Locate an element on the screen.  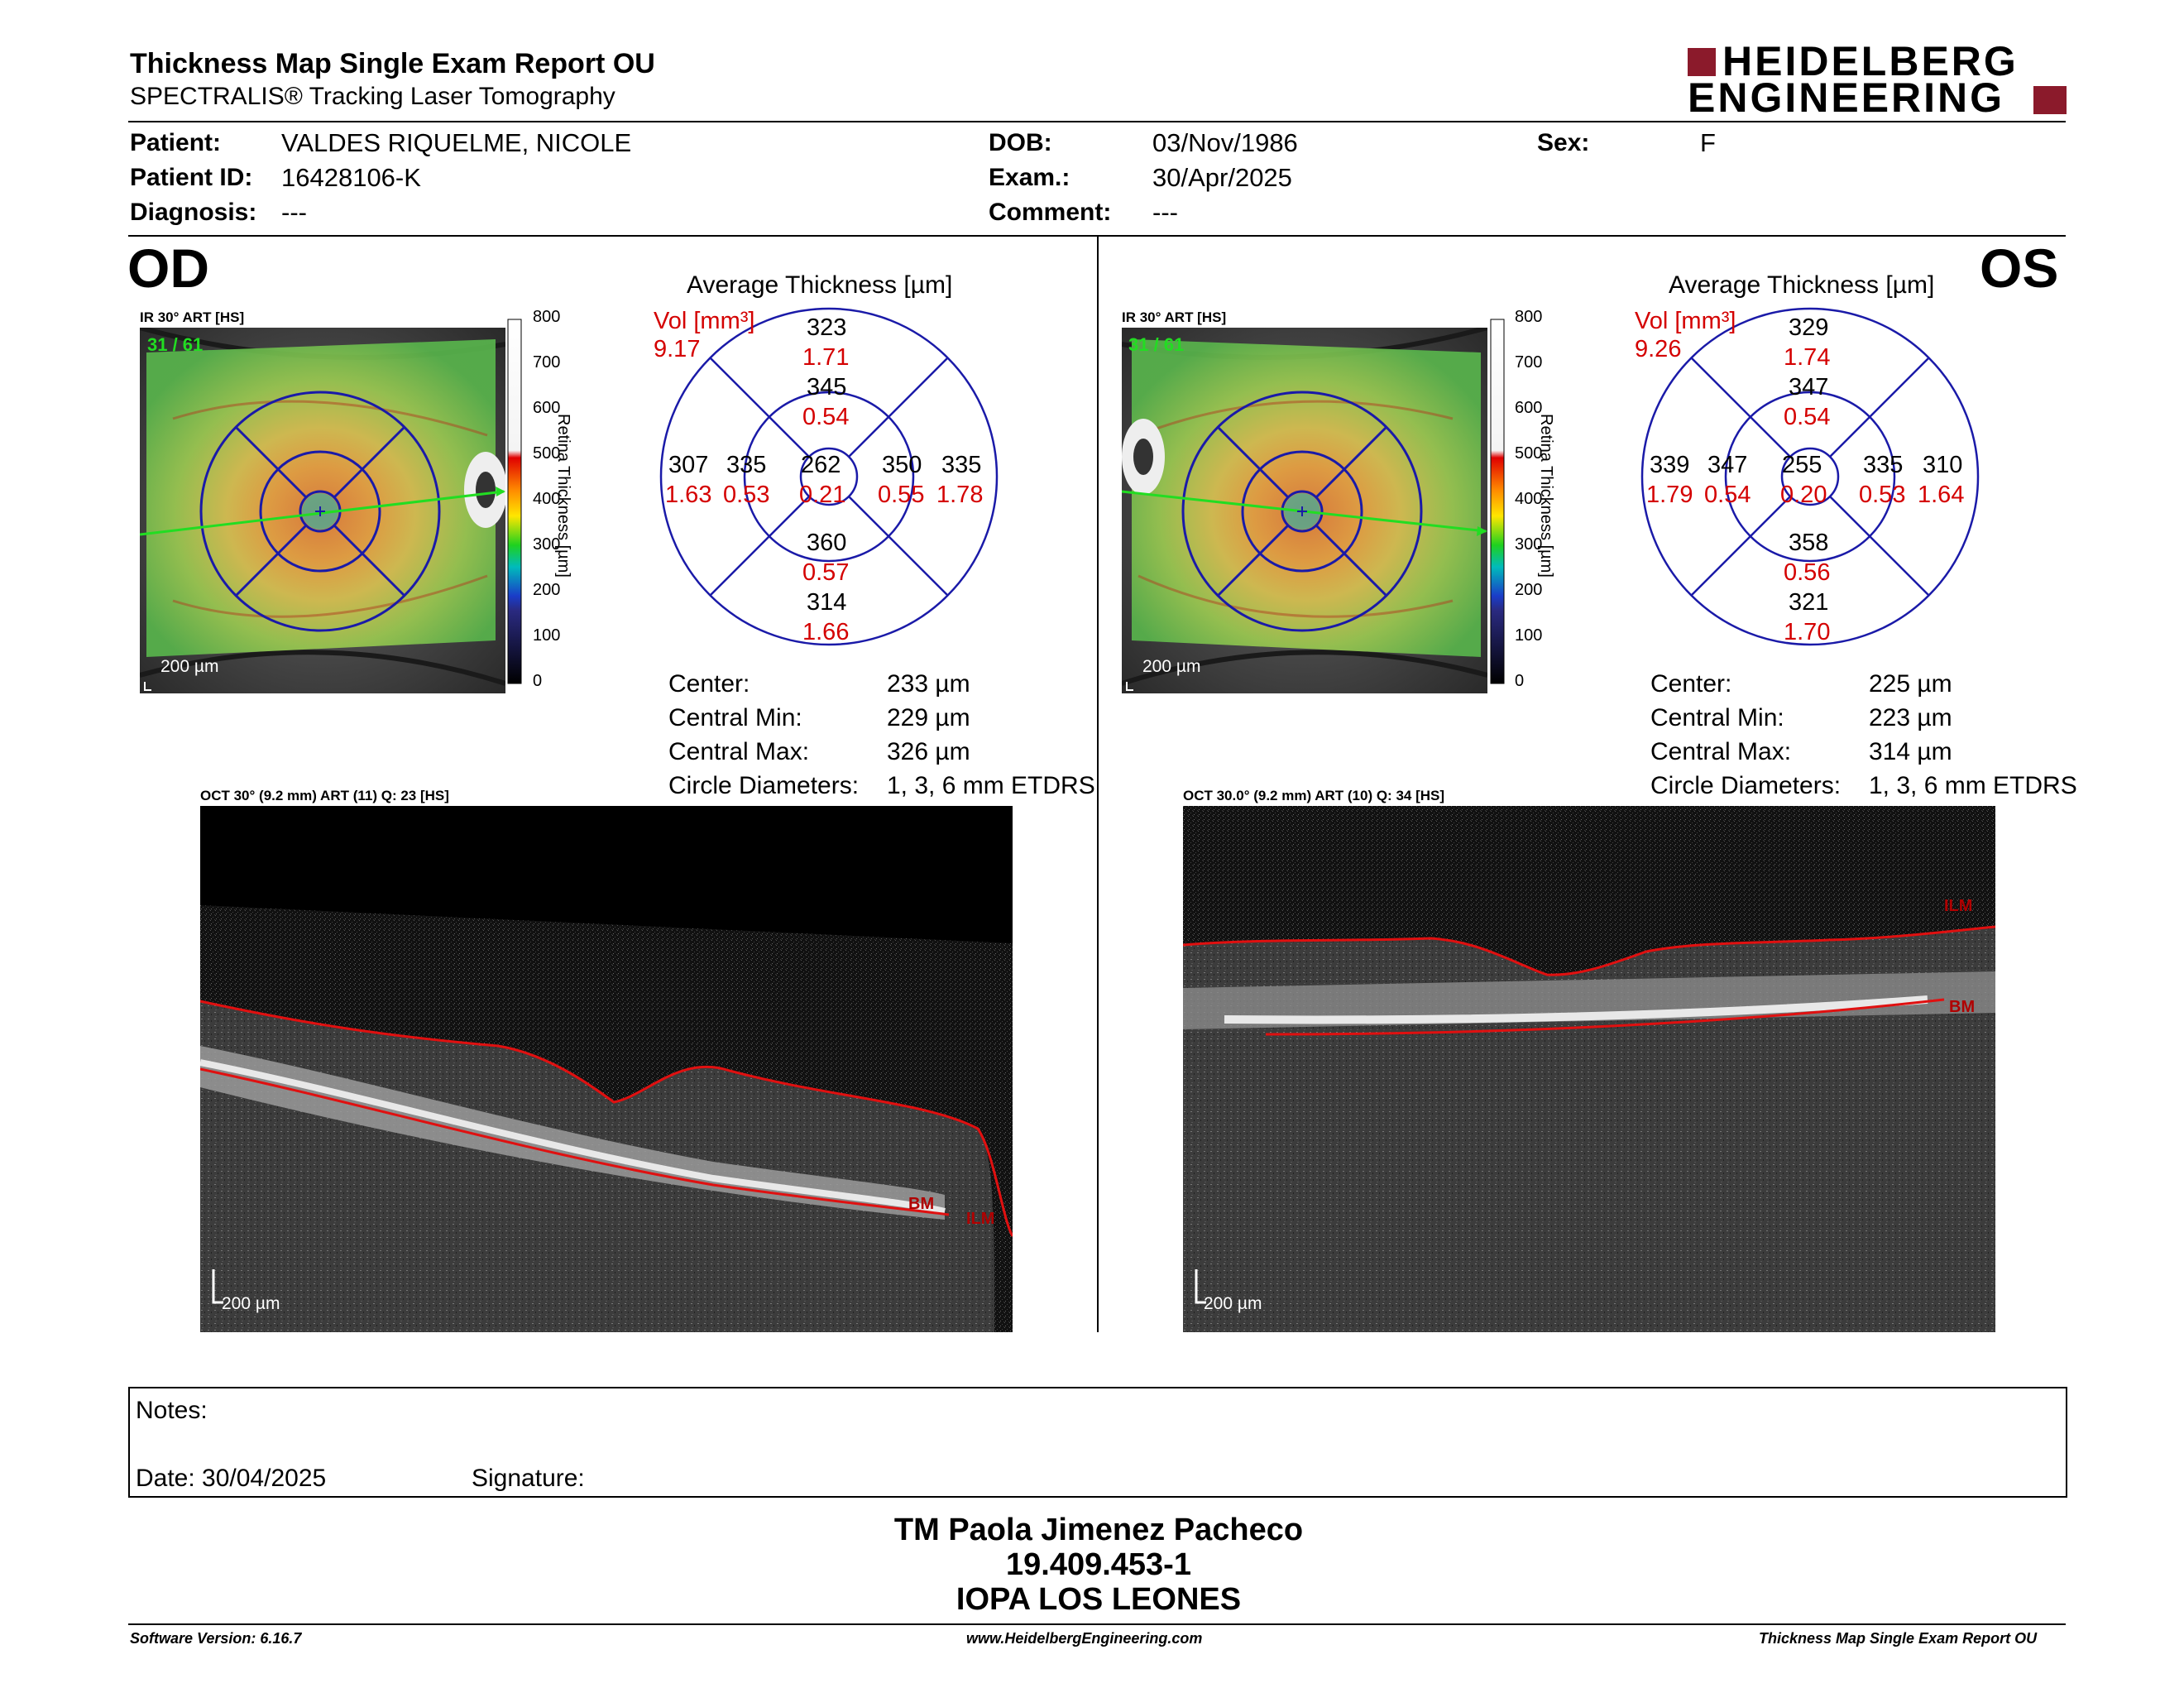
os-outer-sup-volume: 1.74 is located at coordinates (1807, 357).